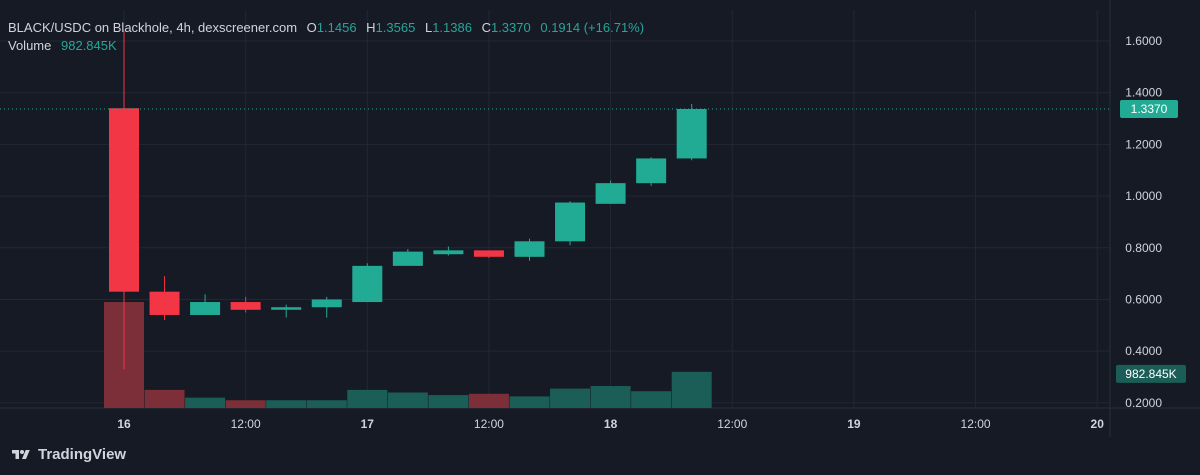 The height and width of the screenshot is (475, 1200). What do you see at coordinates (395, 27) in the screenshot?
I see `high-value: 1.3565` at bounding box center [395, 27].